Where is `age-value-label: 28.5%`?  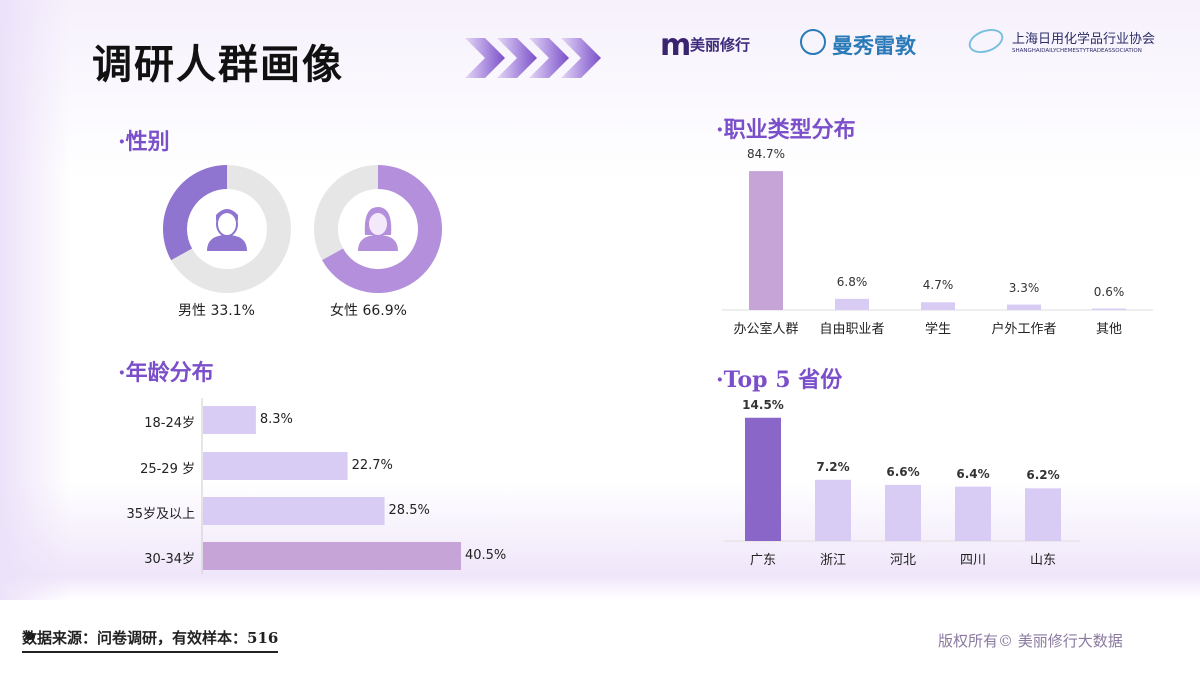 age-value-label: 28.5% is located at coordinates (409, 510).